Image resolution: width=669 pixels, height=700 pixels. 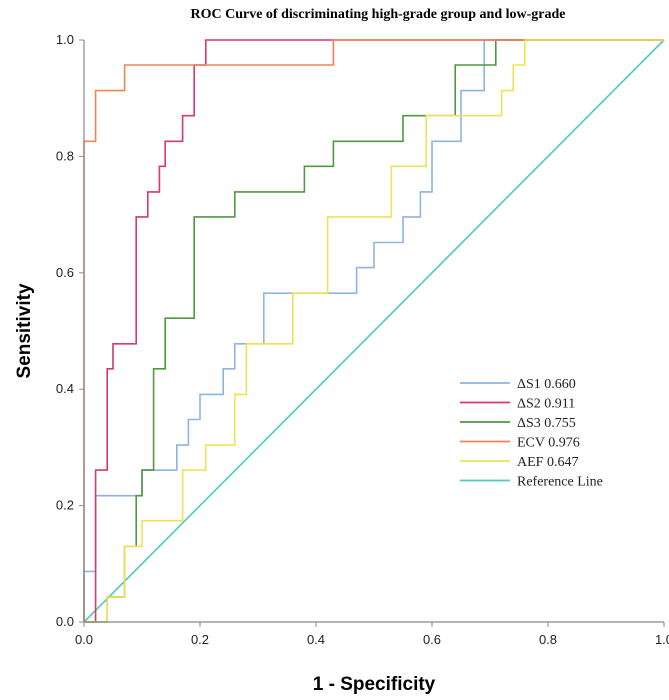 I want to click on y-axis-ticks: 0.0 0.2 0.4 0.6 0.8 1.0, so click(x=70, y=330).